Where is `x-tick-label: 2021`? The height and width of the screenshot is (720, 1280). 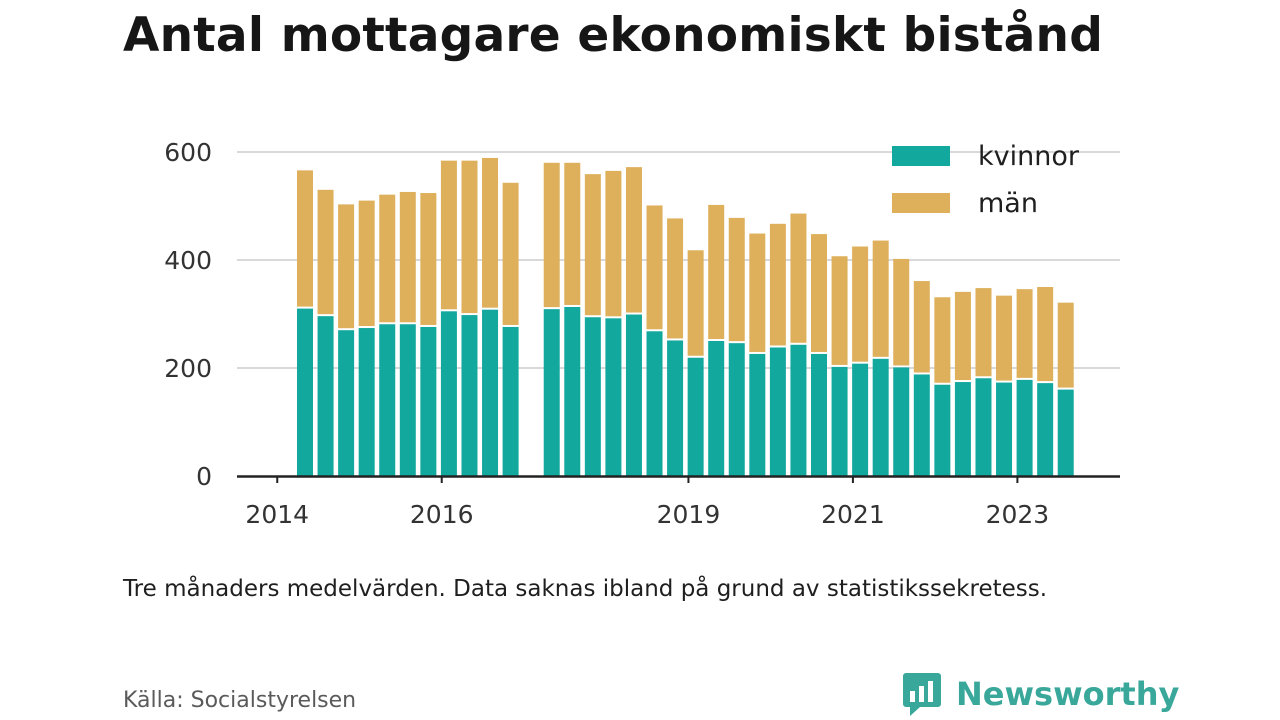
x-tick-label: 2021 is located at coordinates (853, 514).